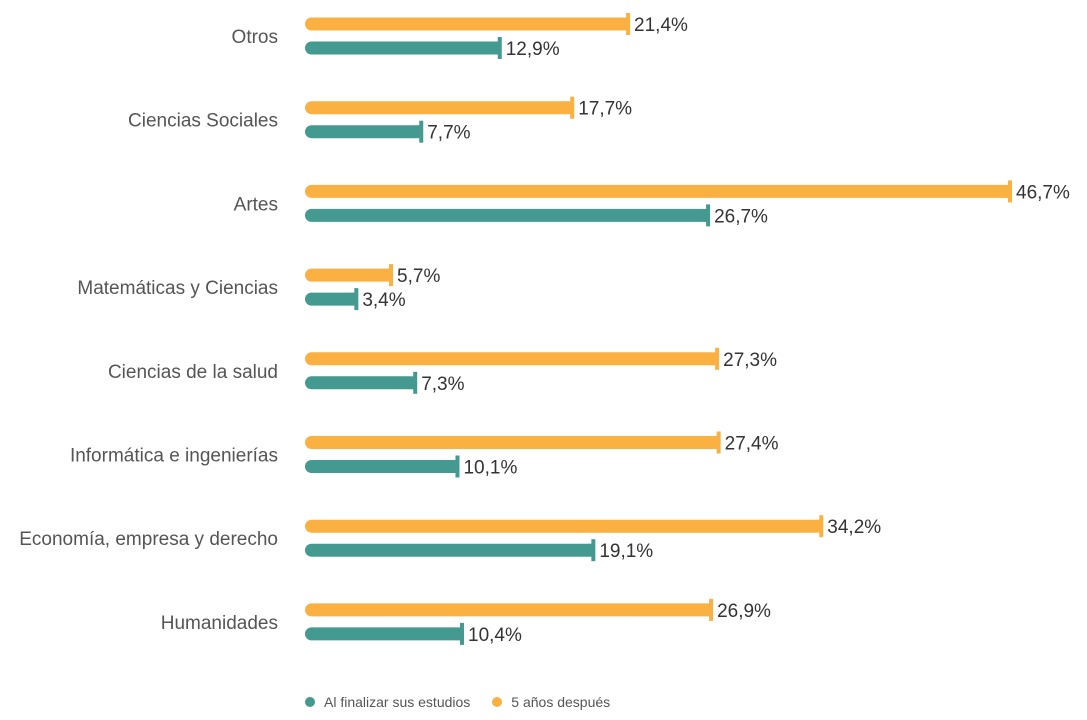 Image resolution: width=1087 pixels, height=720 pixels. I want to click on bar-end-series2-humanidades, so click(708, 610).